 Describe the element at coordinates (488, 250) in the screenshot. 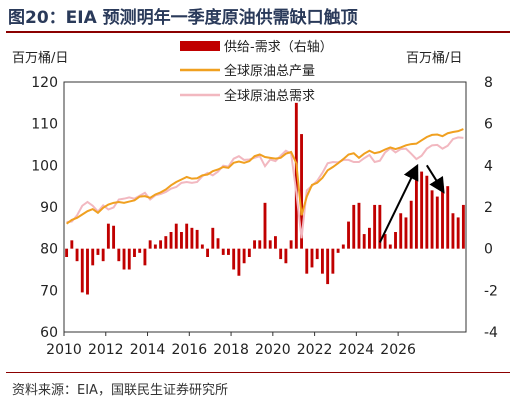

I see `right-tick-label: 0` at that location.